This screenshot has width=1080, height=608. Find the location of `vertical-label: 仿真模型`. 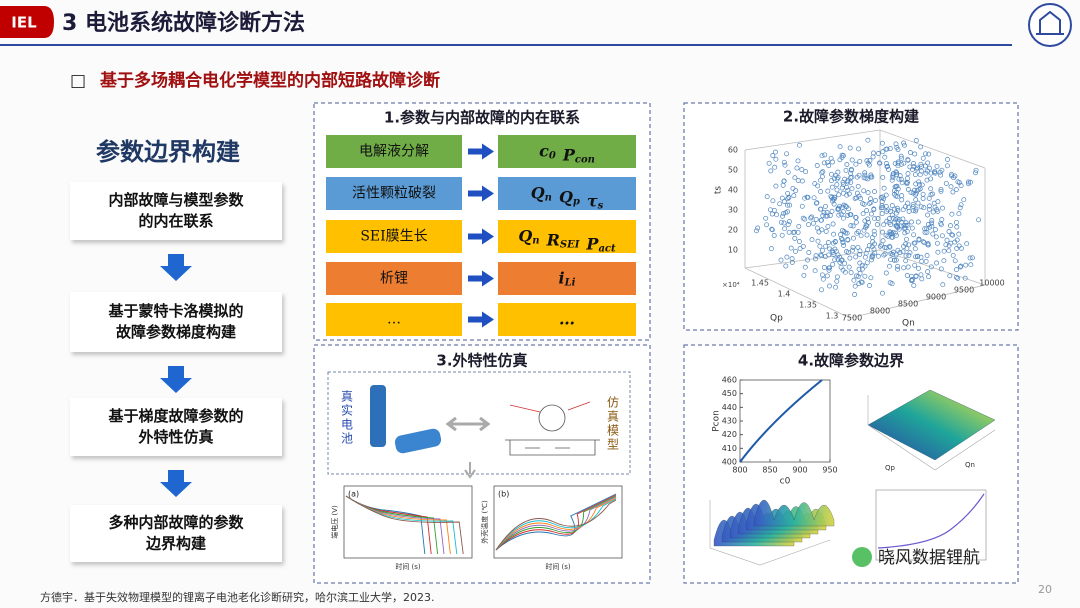

vertical-label: 仿真模型 is located at coordinates (613, 424).